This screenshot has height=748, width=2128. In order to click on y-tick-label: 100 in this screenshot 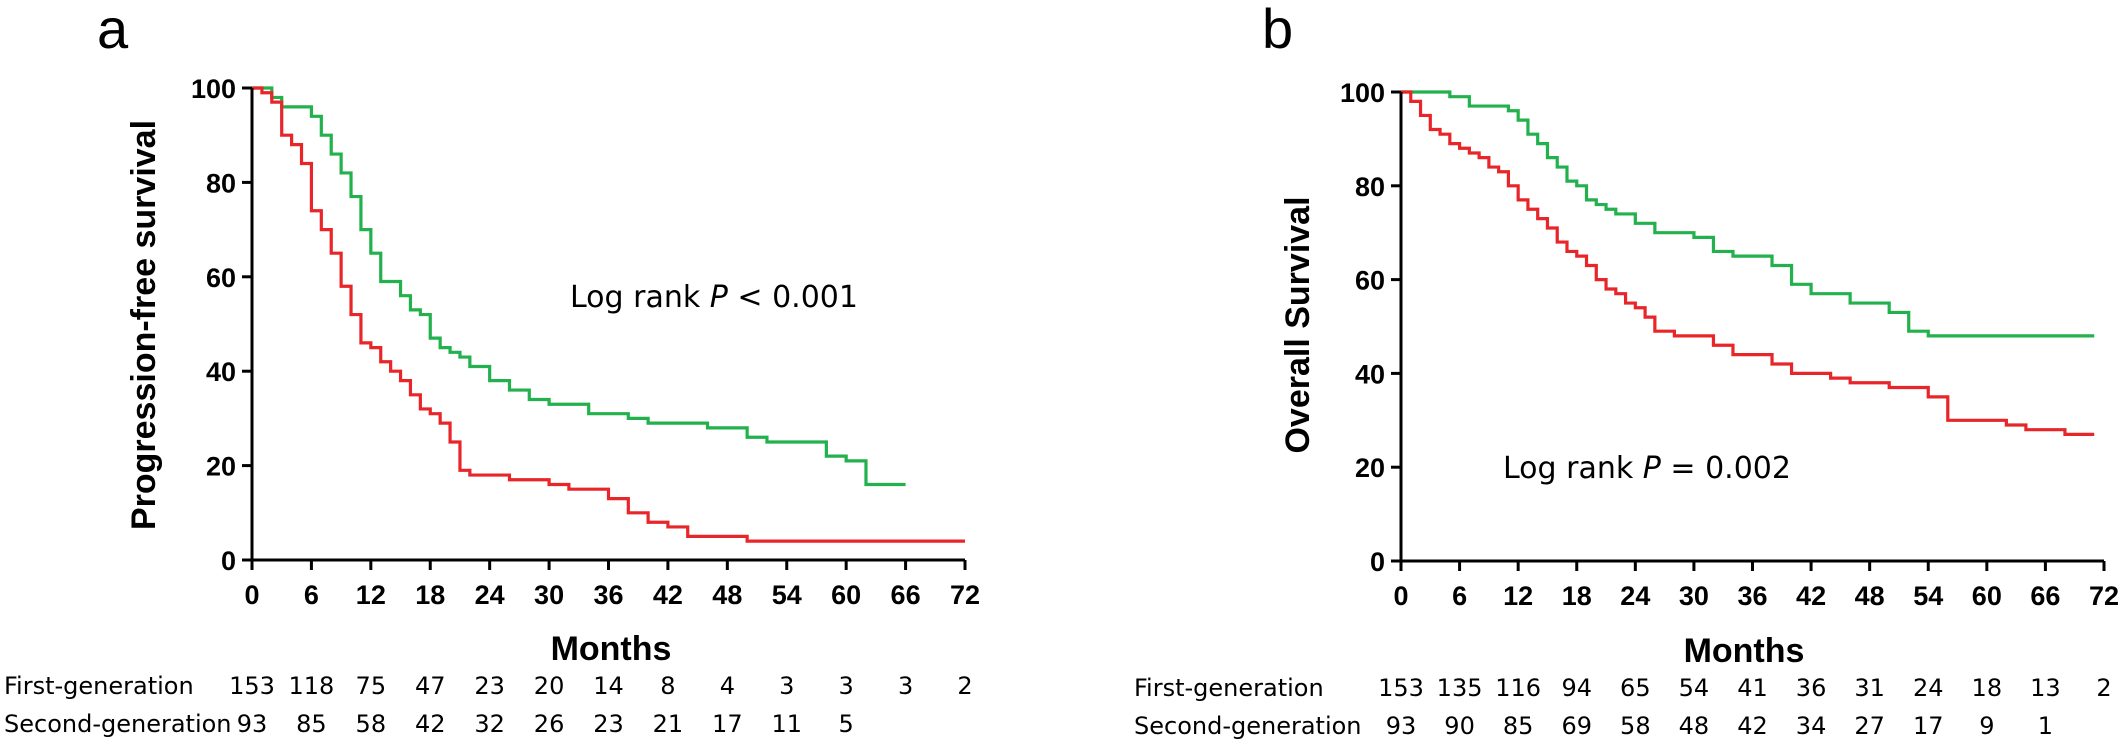, I will do `click(1362, 93)`.